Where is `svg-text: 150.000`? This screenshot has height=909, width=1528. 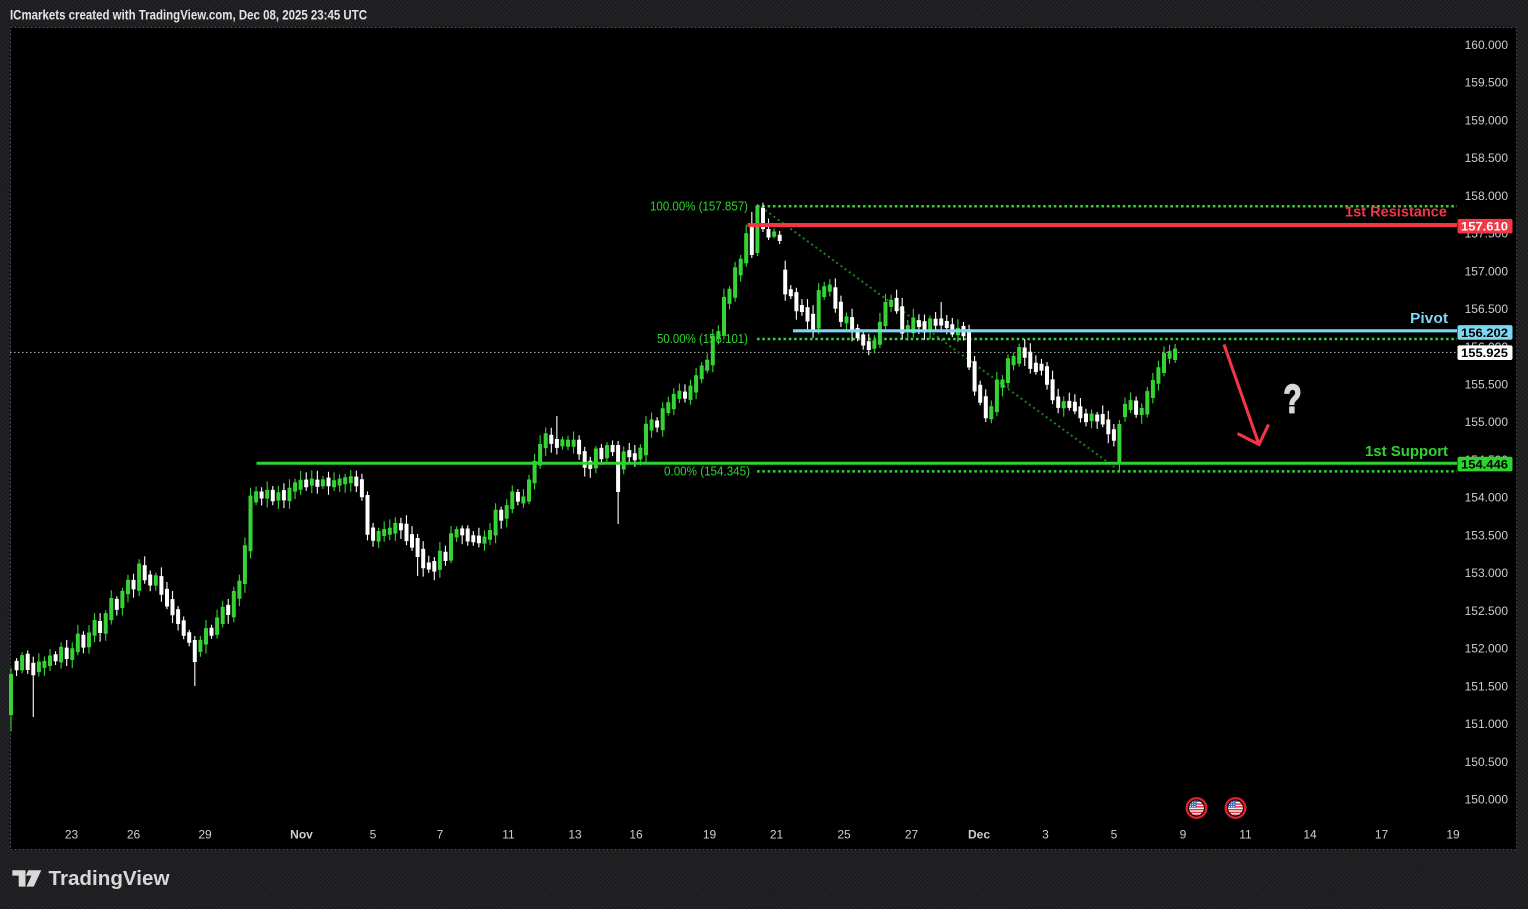
svg-text: 150.000 is located at coordinates (1487, 800).